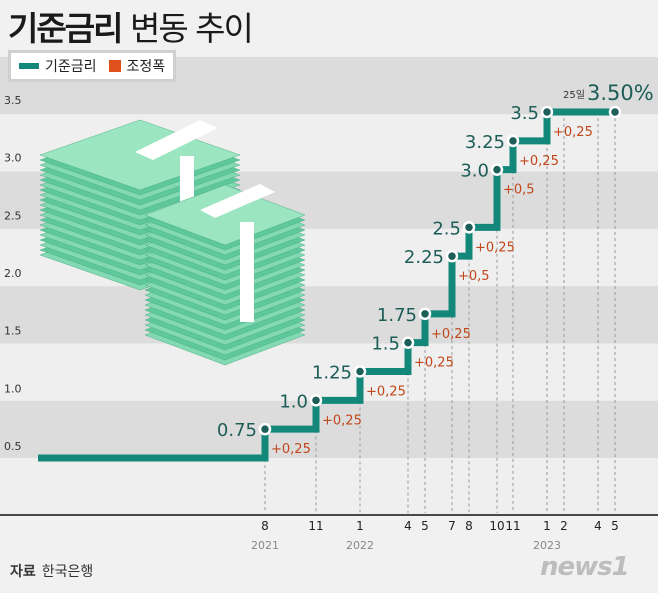  Describe the element at coordinates (13, 388) in the screenshot. I see `y-tick-label: 1.0` at that location.